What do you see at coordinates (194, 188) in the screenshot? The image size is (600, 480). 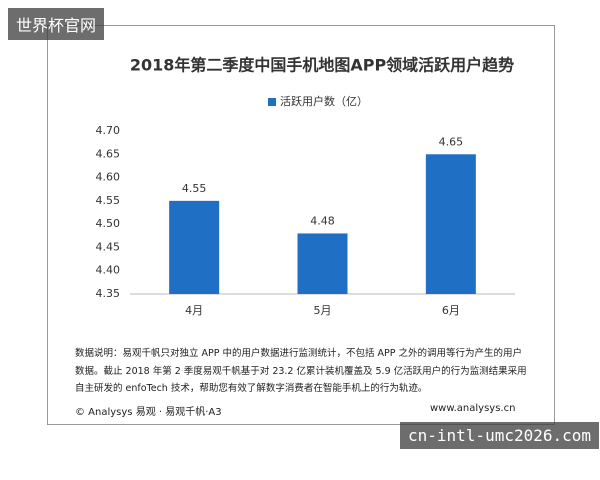 I see `value-label: 4.55` at bounding box center [194, 188].